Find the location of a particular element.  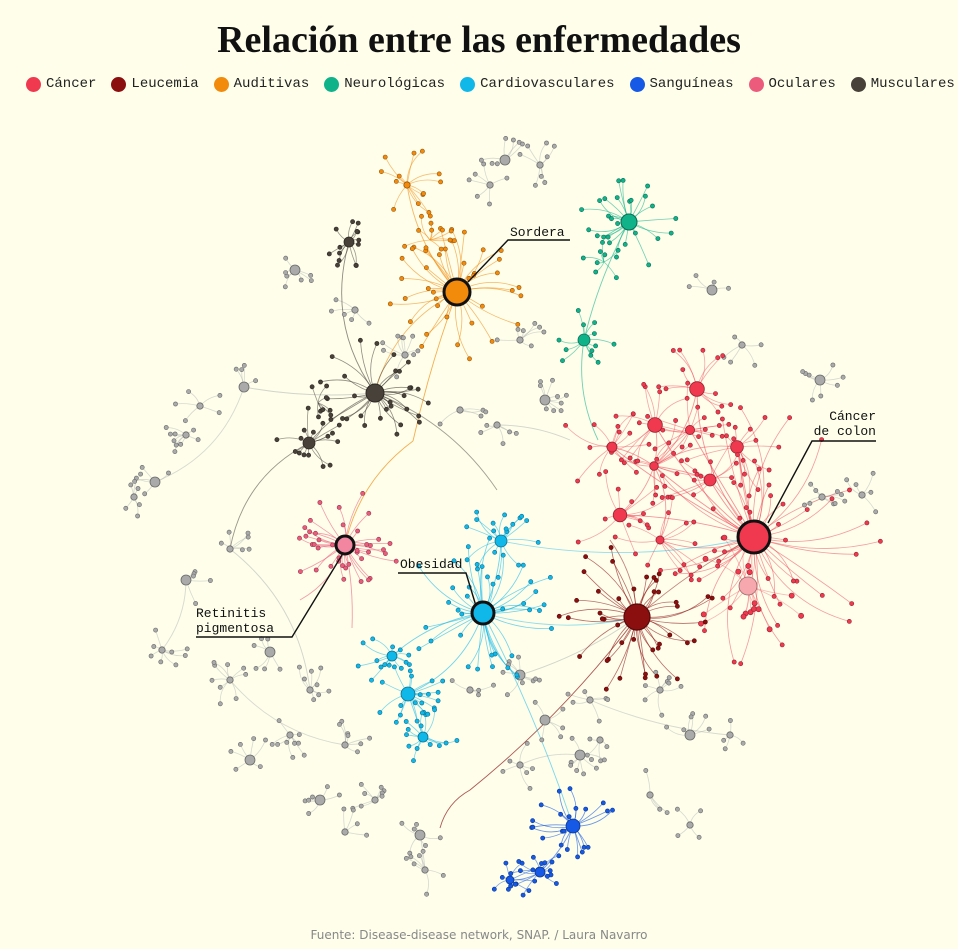

annotation-label: Sordera is located at coordinates (537, 232).